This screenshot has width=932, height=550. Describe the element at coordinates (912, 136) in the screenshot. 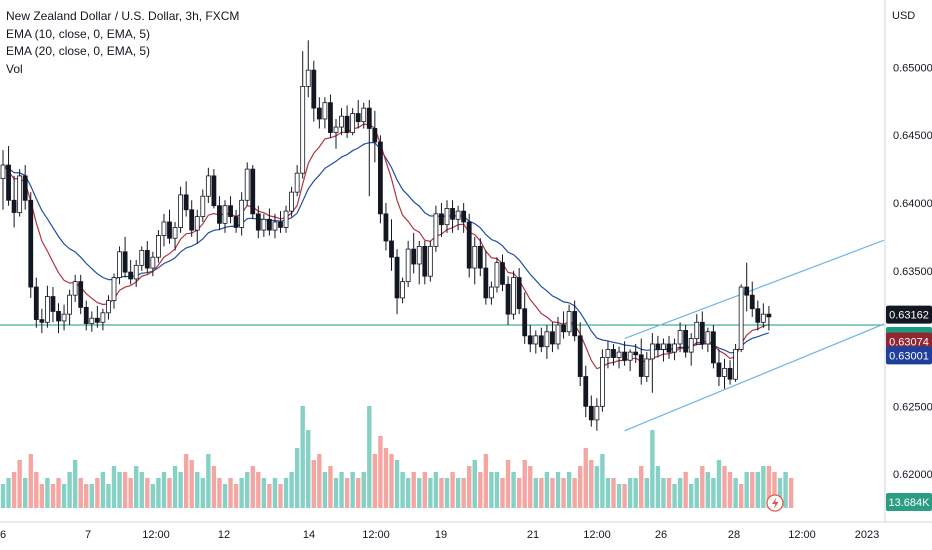

I see `price-tick-label: 0.64500` at that location.